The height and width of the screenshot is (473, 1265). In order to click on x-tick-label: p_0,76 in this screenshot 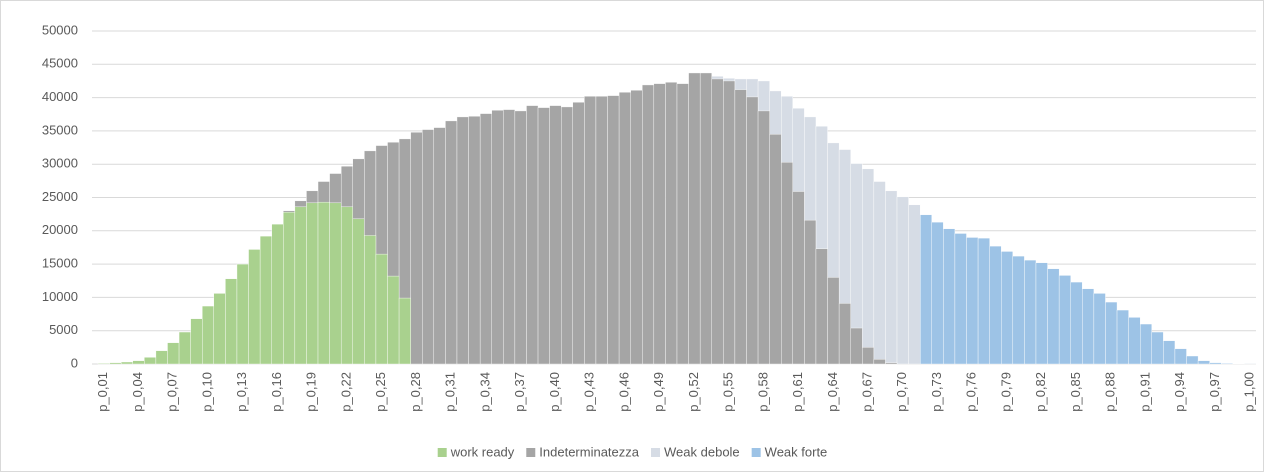, I will do `click(971, 392)`.